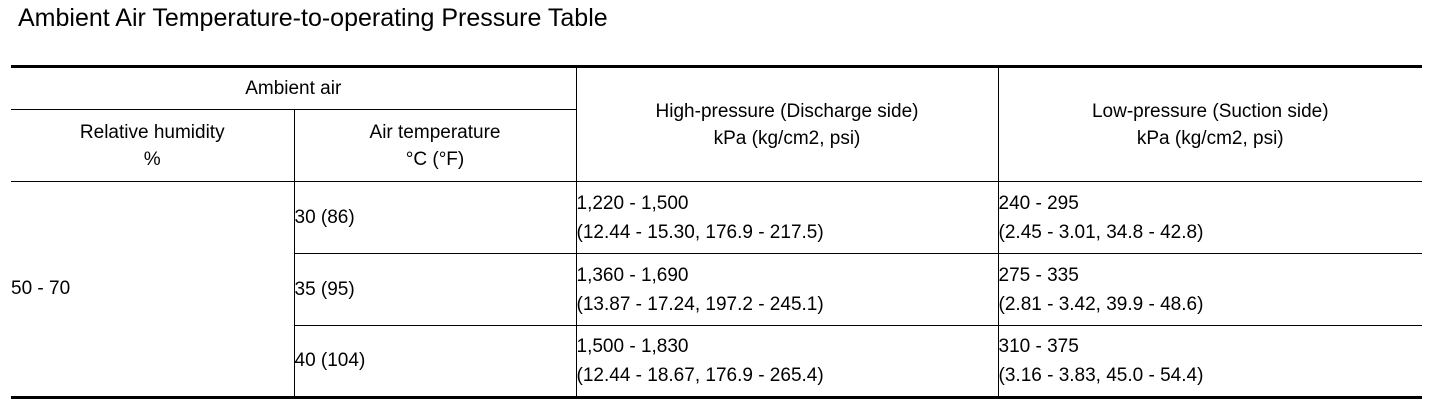 This screenshot has width=1440, height=408. What do you see at coordinates (1210, 217) in the screenshot?
I see `low-pressure-cell: 240 - 295 (2.45 - 3.01, 34.8 - 42.8)` at bounding box center [1210, 217].